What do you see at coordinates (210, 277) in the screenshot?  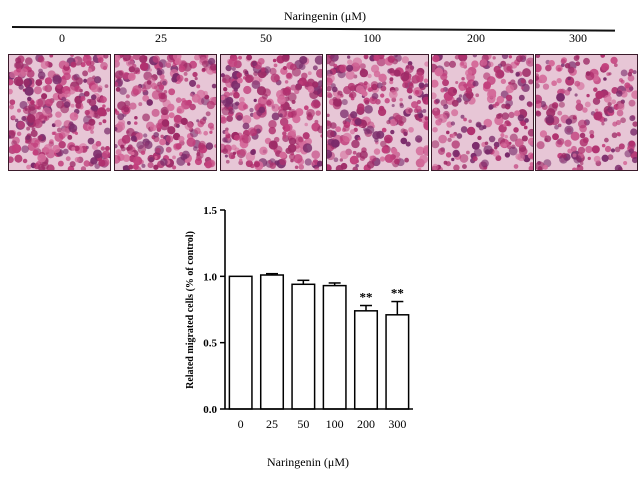 I see `y-tick-label-1.0: 1.0` at bounding box center [210, 277].